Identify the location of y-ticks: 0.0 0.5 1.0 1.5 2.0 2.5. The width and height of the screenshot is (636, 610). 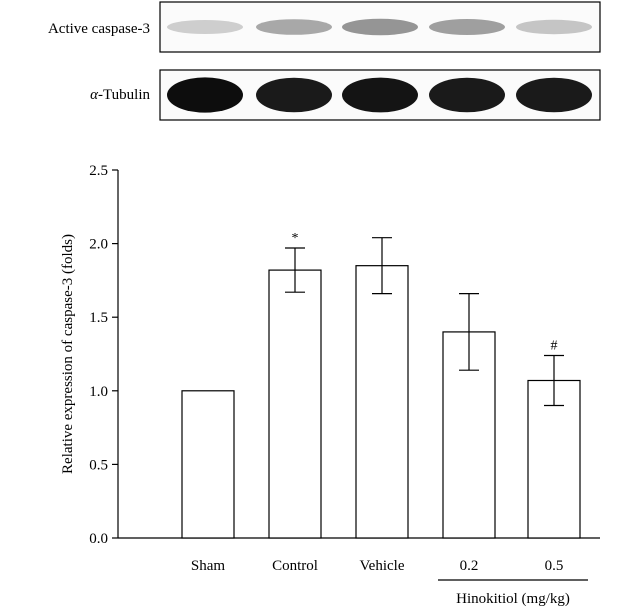
(103, 355).